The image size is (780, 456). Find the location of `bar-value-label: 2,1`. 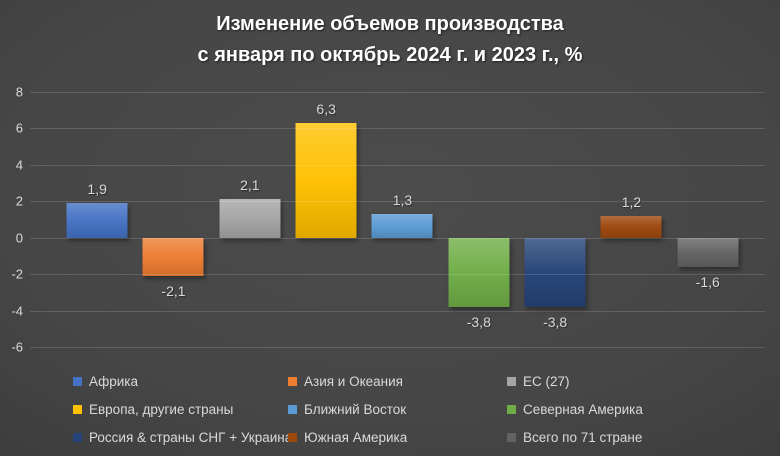

bar-value-label: 2,1 is located at coordinates (250, 185).